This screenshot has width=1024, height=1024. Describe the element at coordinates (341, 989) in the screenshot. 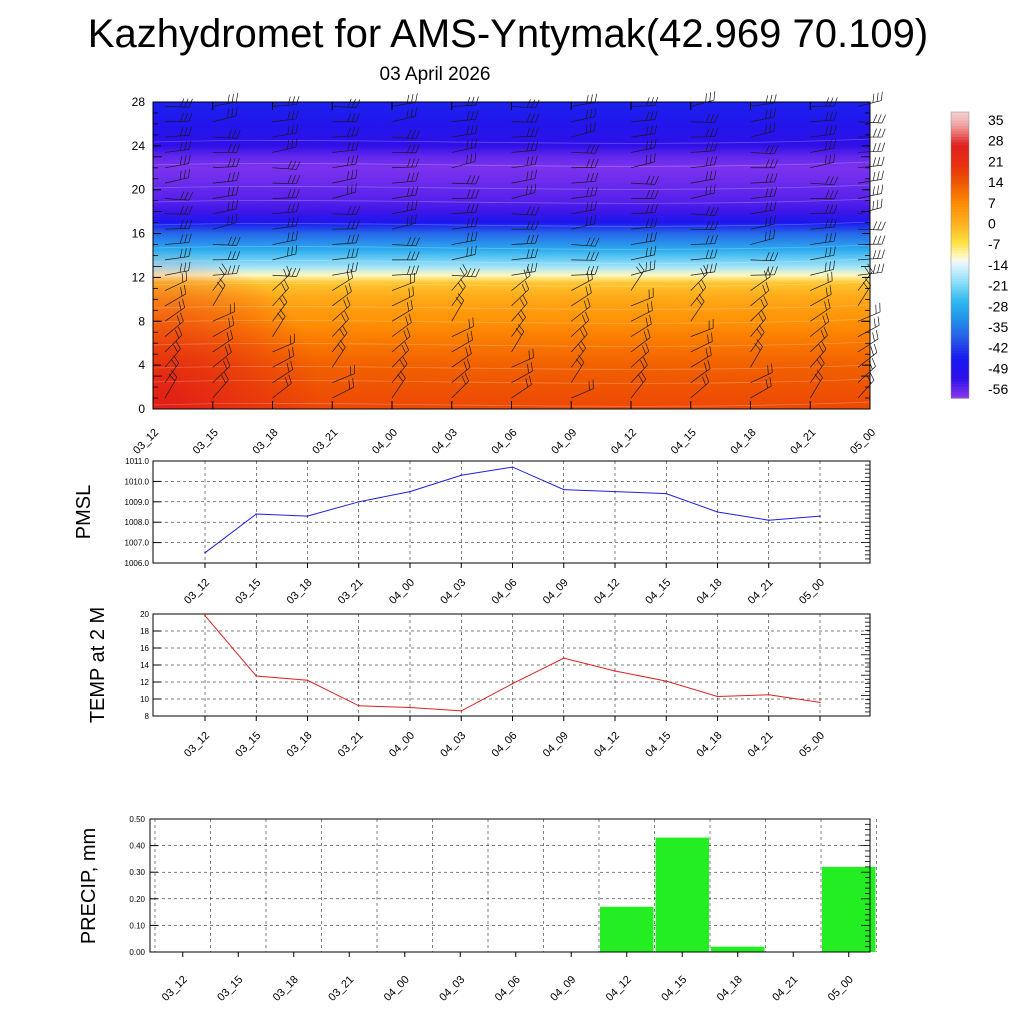

I see `precip-xtick-label: 03_21` at that location.